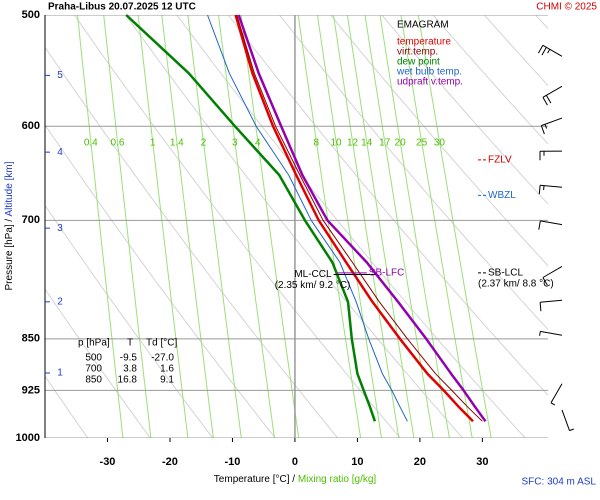 This screenshot has width=600, height=500. I want to click on legend-entry: wet bulb temp., so click(429, 72).